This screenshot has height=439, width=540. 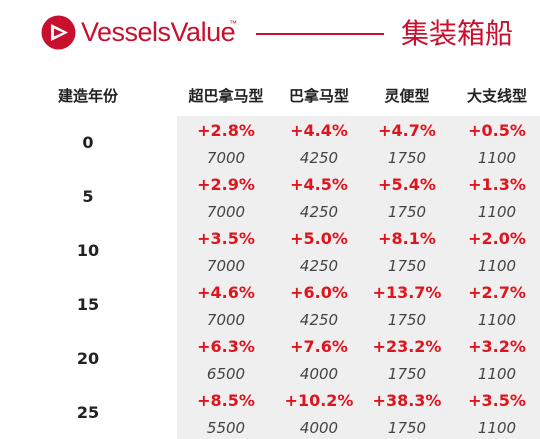 I want to click on value-change-panamax: +7.6%, so click(x=319, y=346).